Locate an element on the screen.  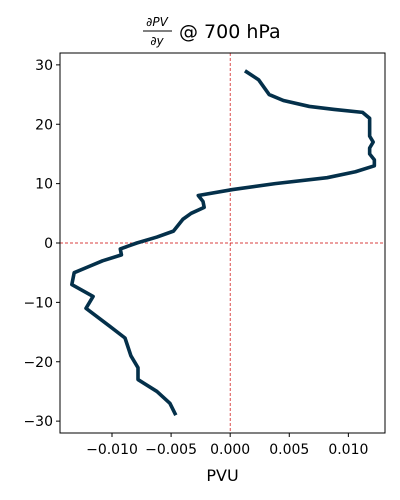
chart-title: ∂PV ∂y @ 700 hPa is located at coordinates (212, 31).